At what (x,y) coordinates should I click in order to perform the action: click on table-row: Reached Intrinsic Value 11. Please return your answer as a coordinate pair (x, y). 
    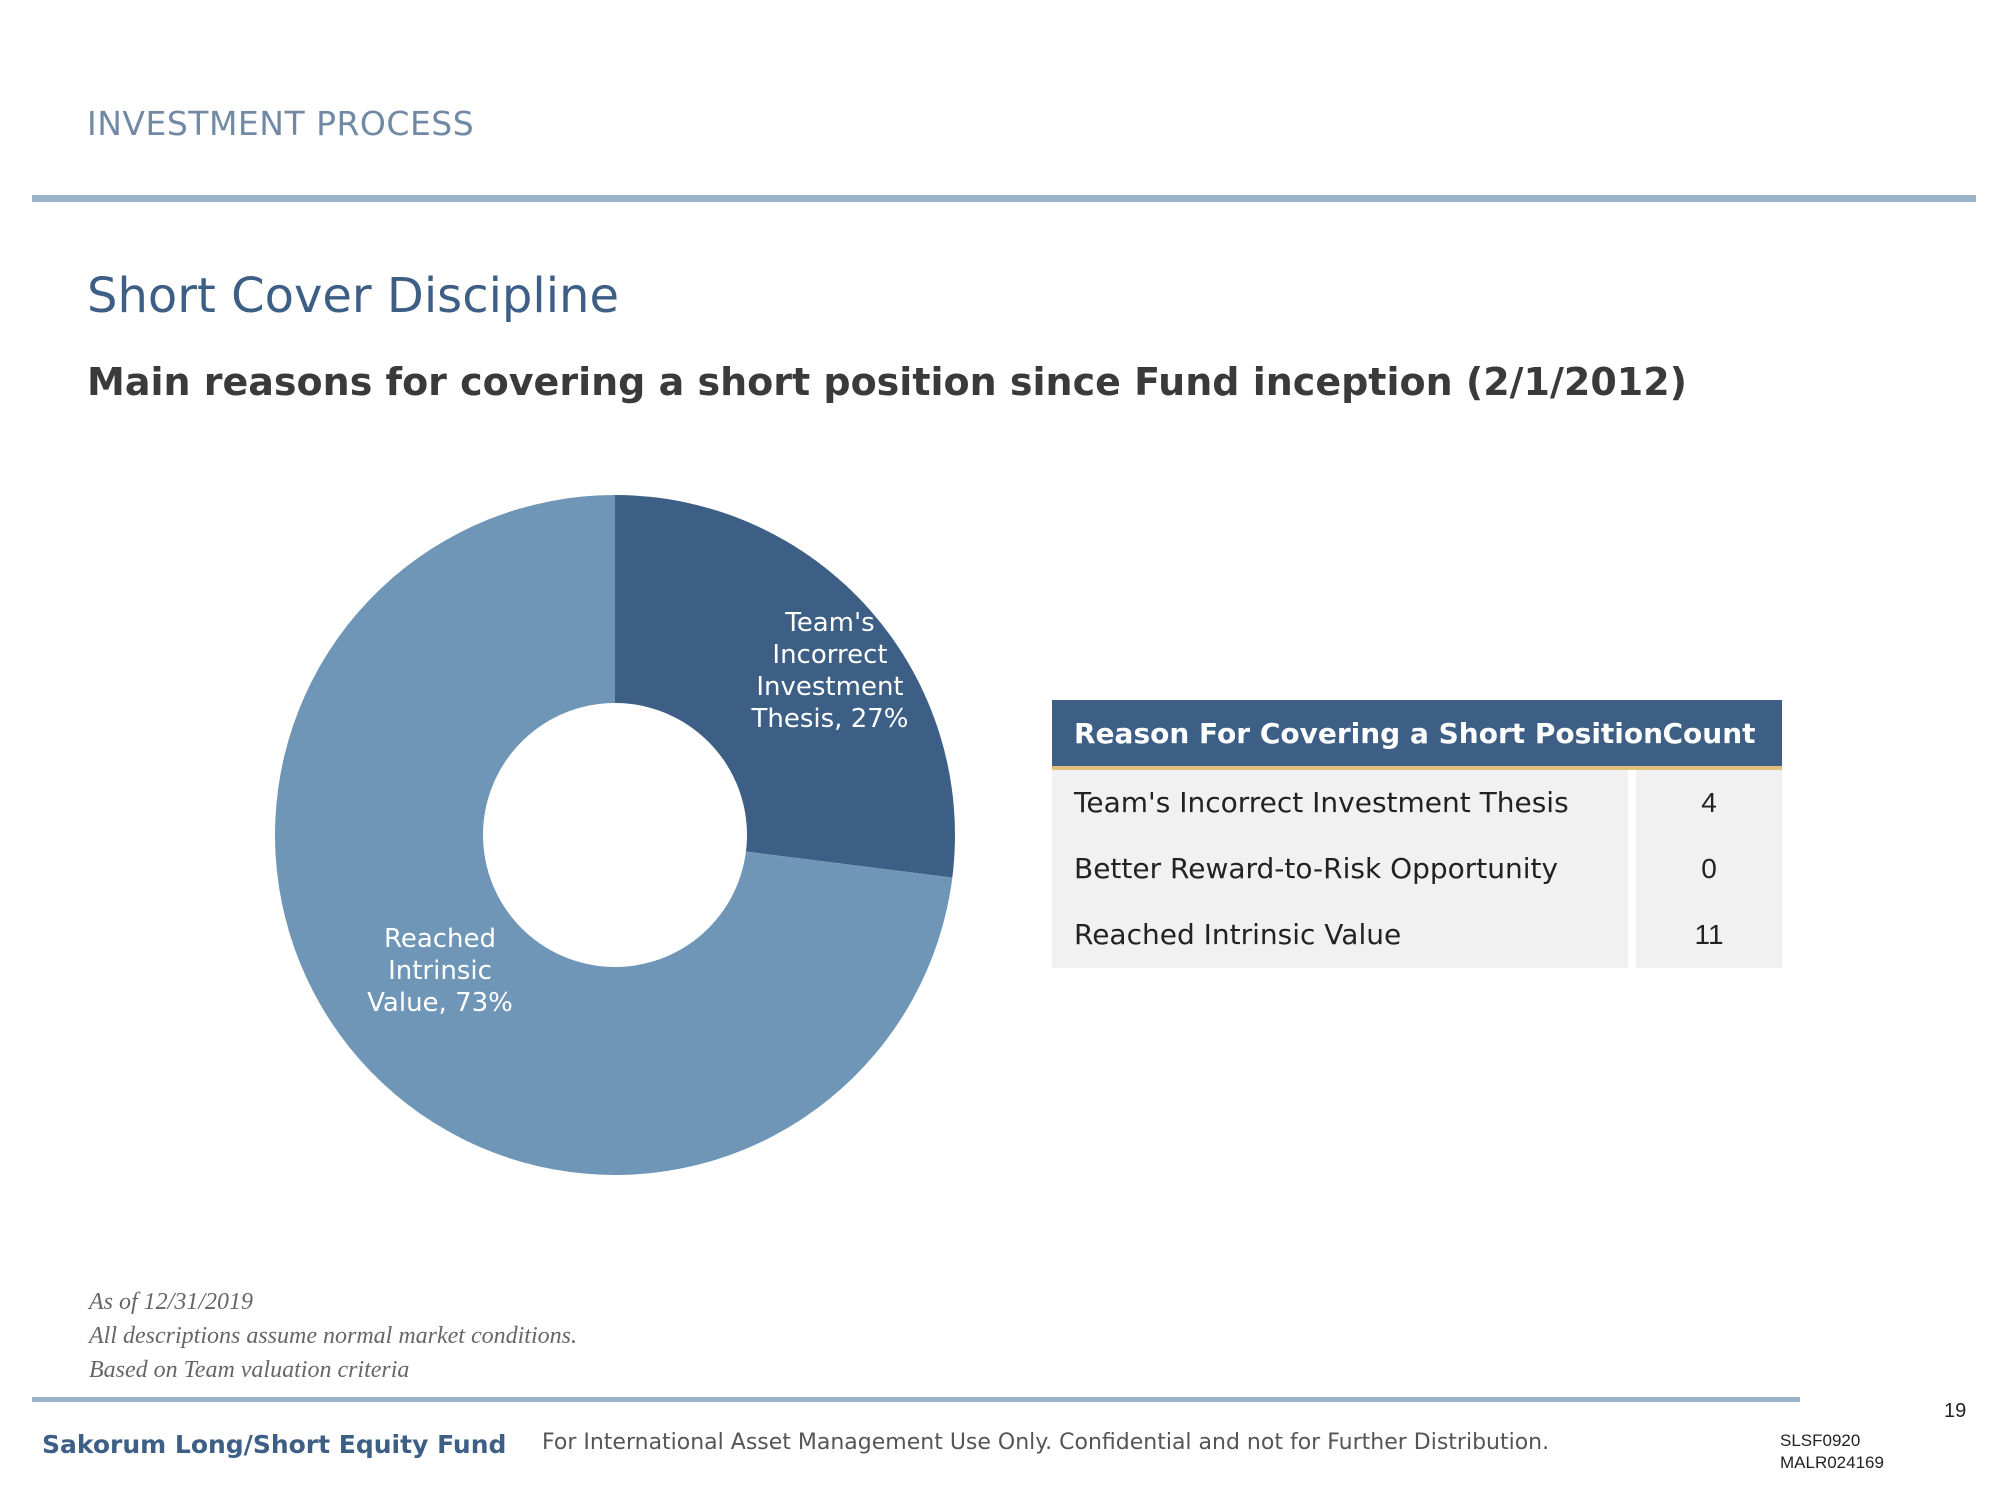
    Looking at the image, I should click on (1417, 935).